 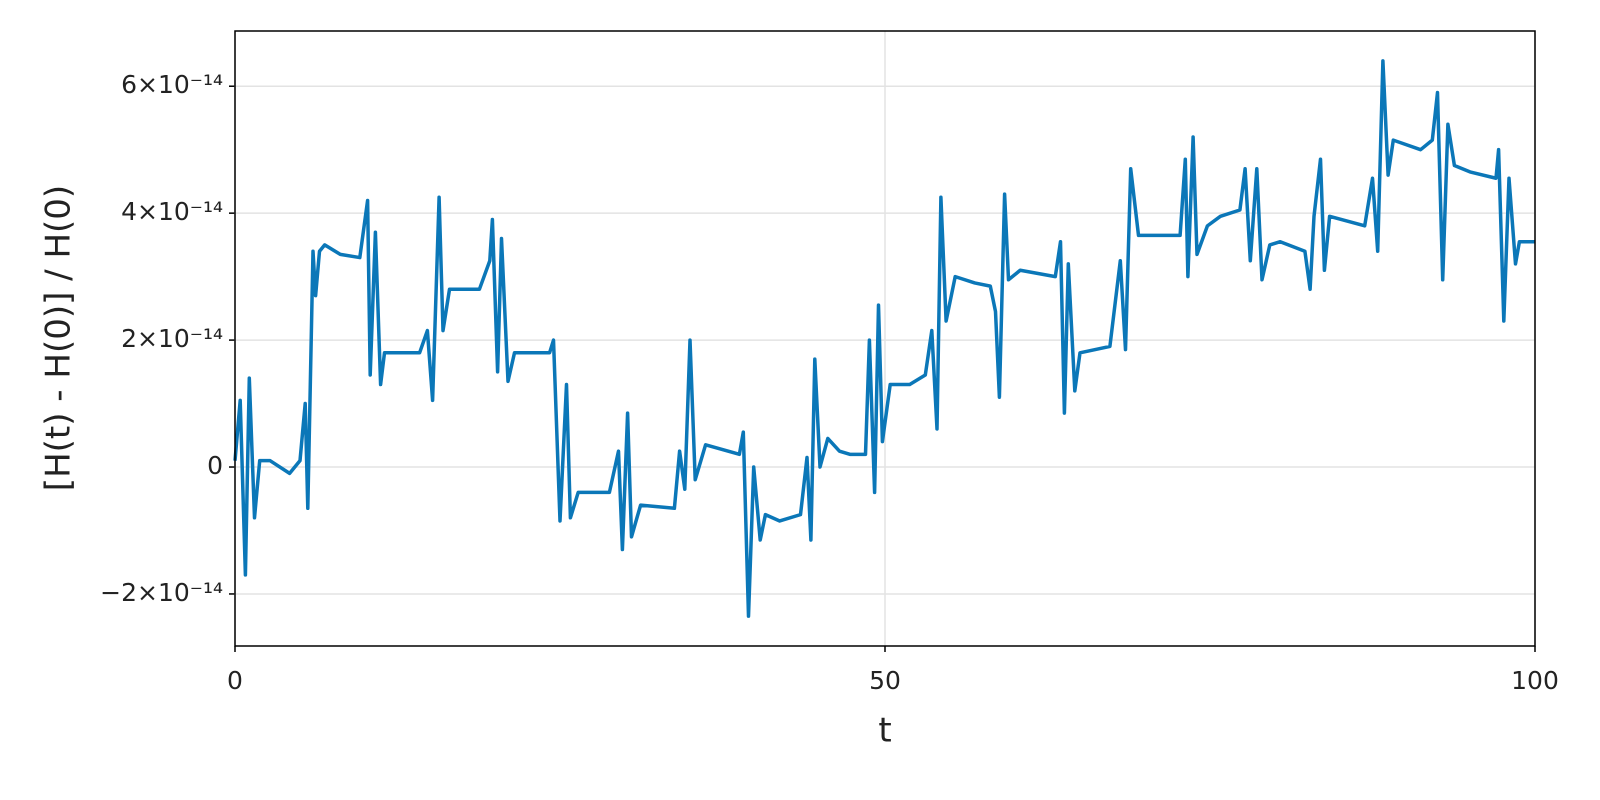 I want to click on x-tick-label: 0, so click(x=235, y=680).